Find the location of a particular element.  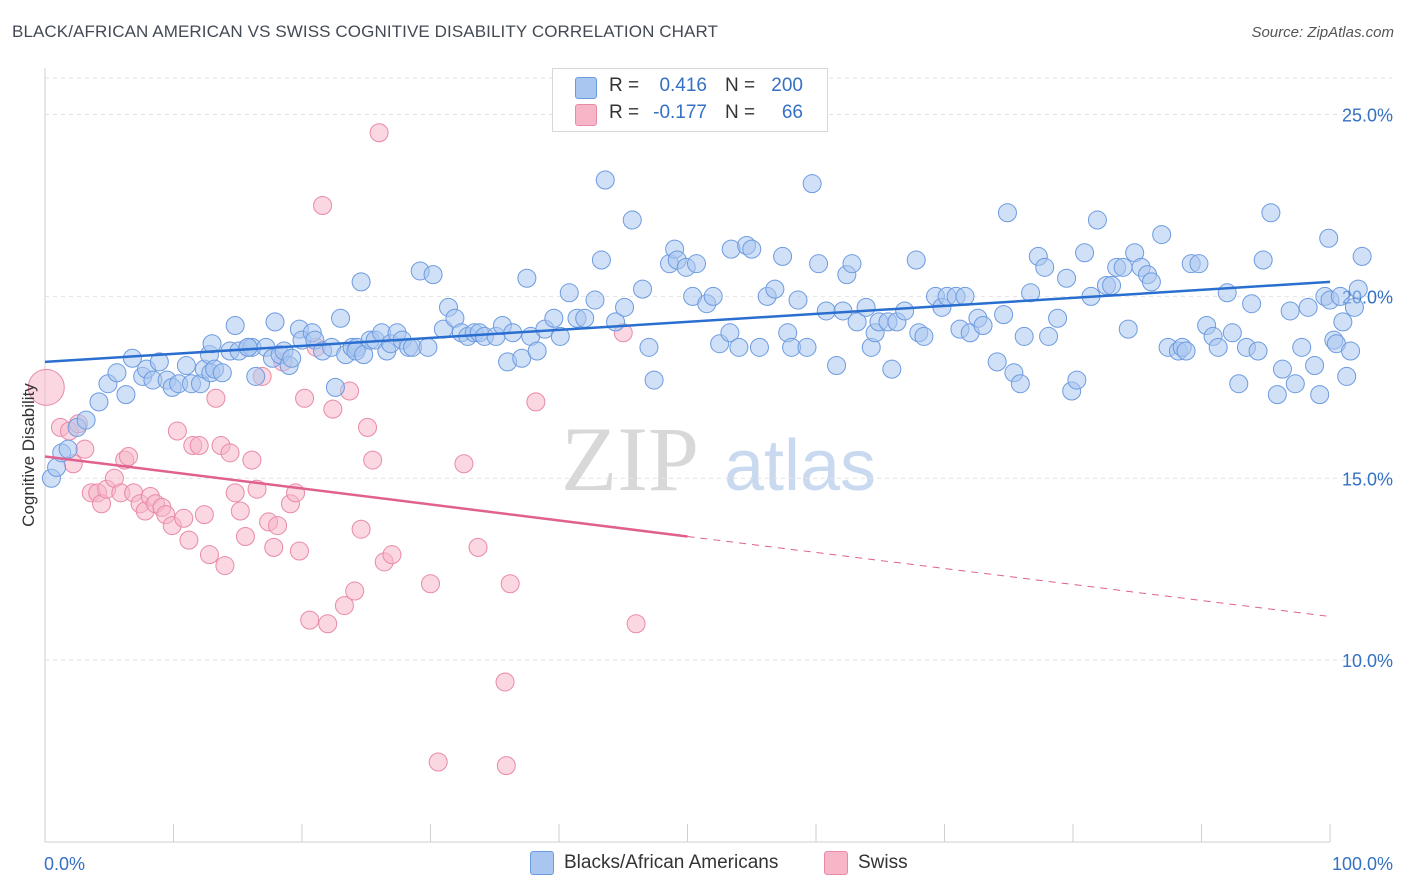

series-swatch-blue is located at coordinates (542, 863).